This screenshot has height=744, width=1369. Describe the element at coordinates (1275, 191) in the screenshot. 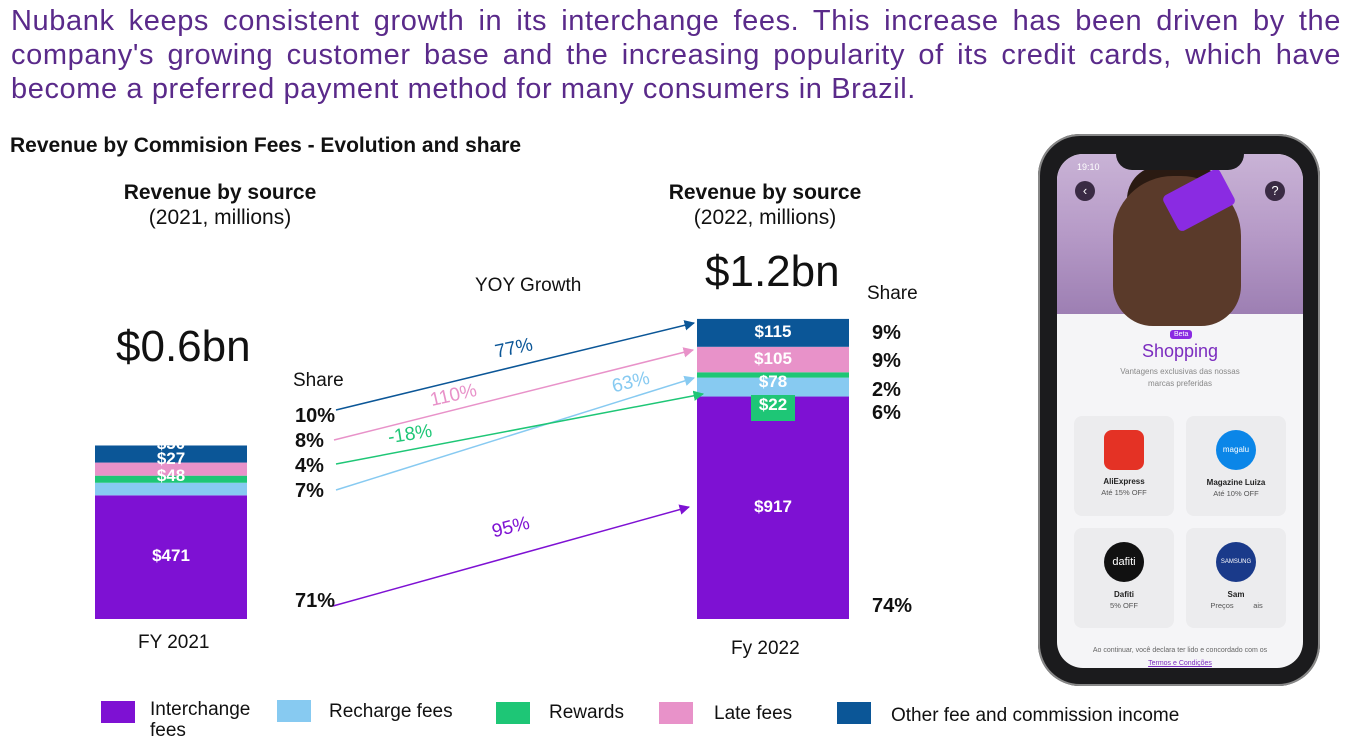

I see `help-icon: ?` at that location.